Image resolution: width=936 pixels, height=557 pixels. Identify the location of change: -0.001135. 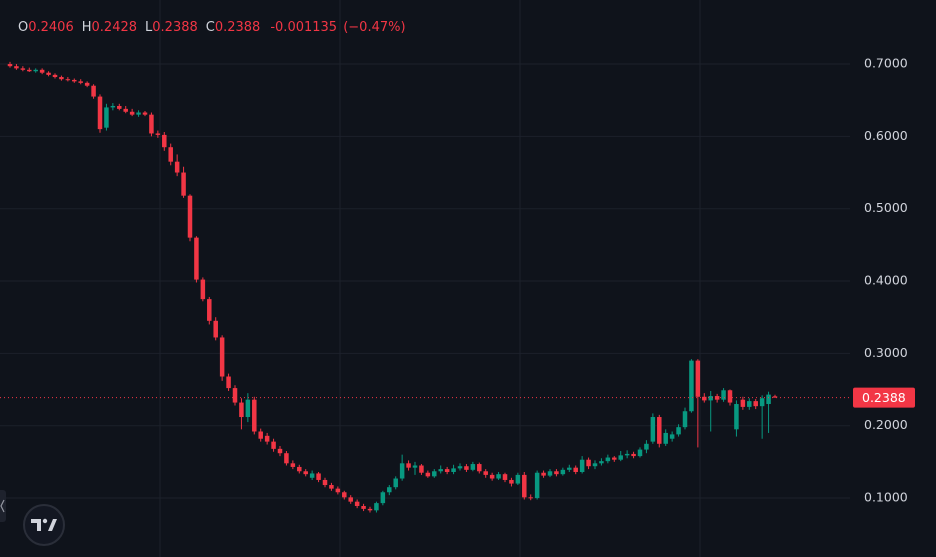
(304, 27).